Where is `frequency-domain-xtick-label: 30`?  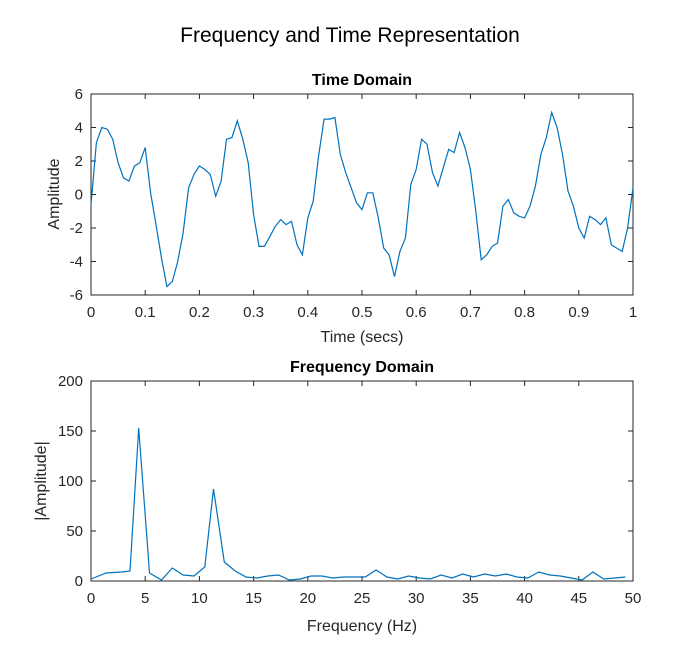
frequency-domain-xtick-label: 30 is located at coordinates (416, 598).